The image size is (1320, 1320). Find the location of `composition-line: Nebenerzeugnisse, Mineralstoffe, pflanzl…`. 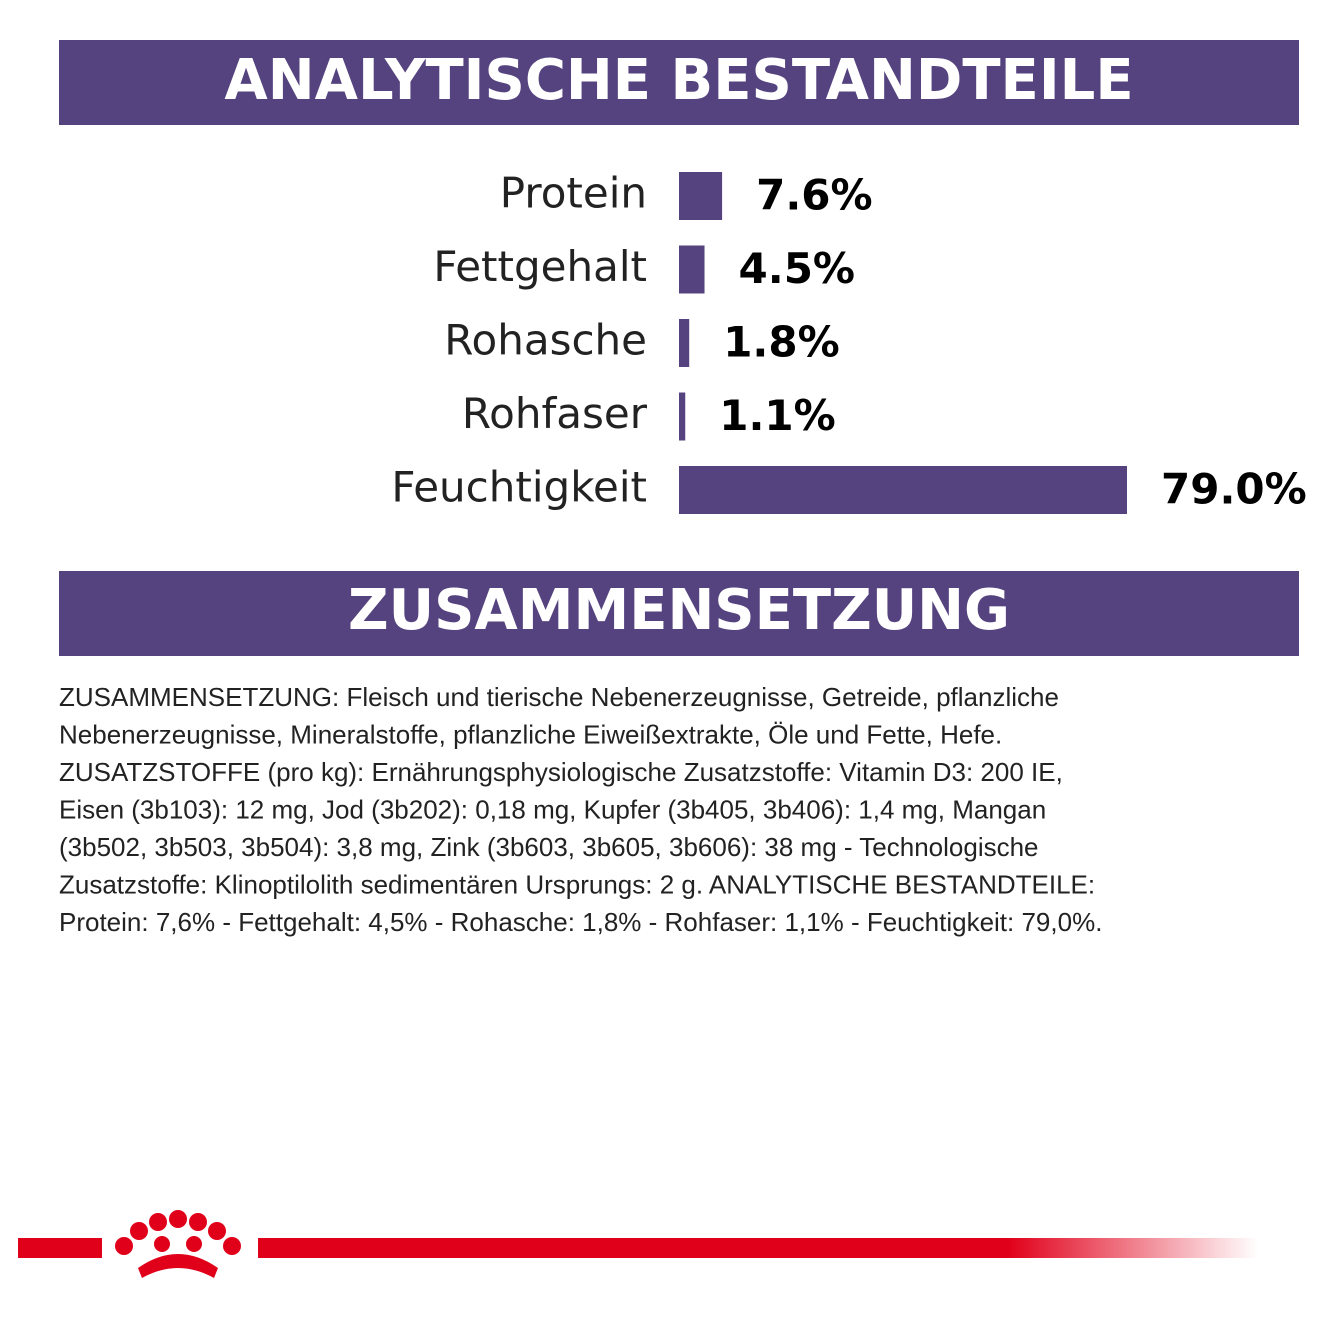

composition-line: Nebenerzeugnisse, Mineralstoffe, pflanzl… is located at coordinates (530, 734).